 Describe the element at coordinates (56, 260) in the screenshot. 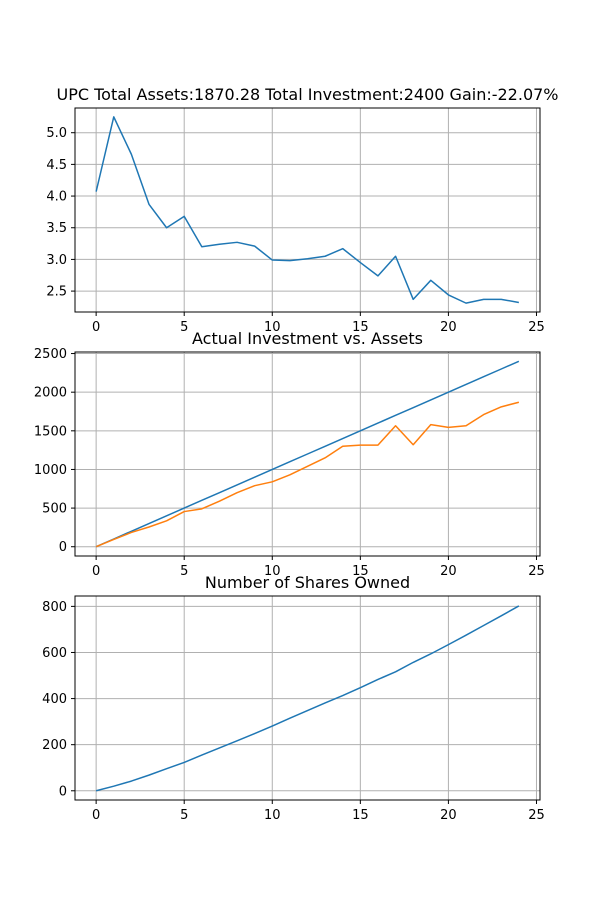

I see `y-tick-label: 3.0` at that location.